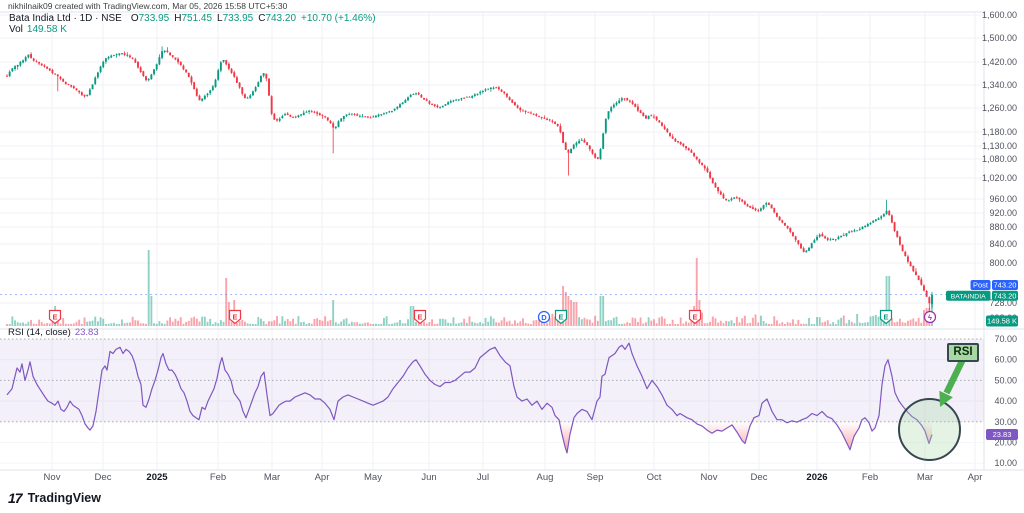 The width and height of the screenshot is (1024, 513). I want to click on svg-text: May, so click(373, 477).